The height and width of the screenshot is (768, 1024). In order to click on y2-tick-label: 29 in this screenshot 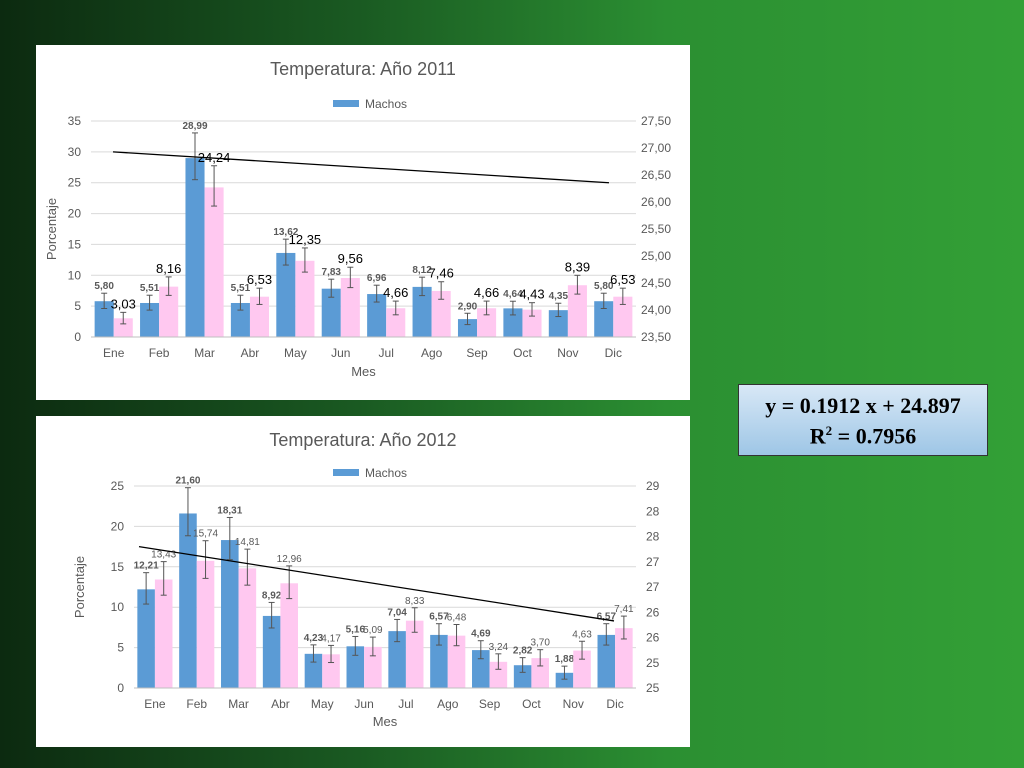, I will do `click(653, 486)`.